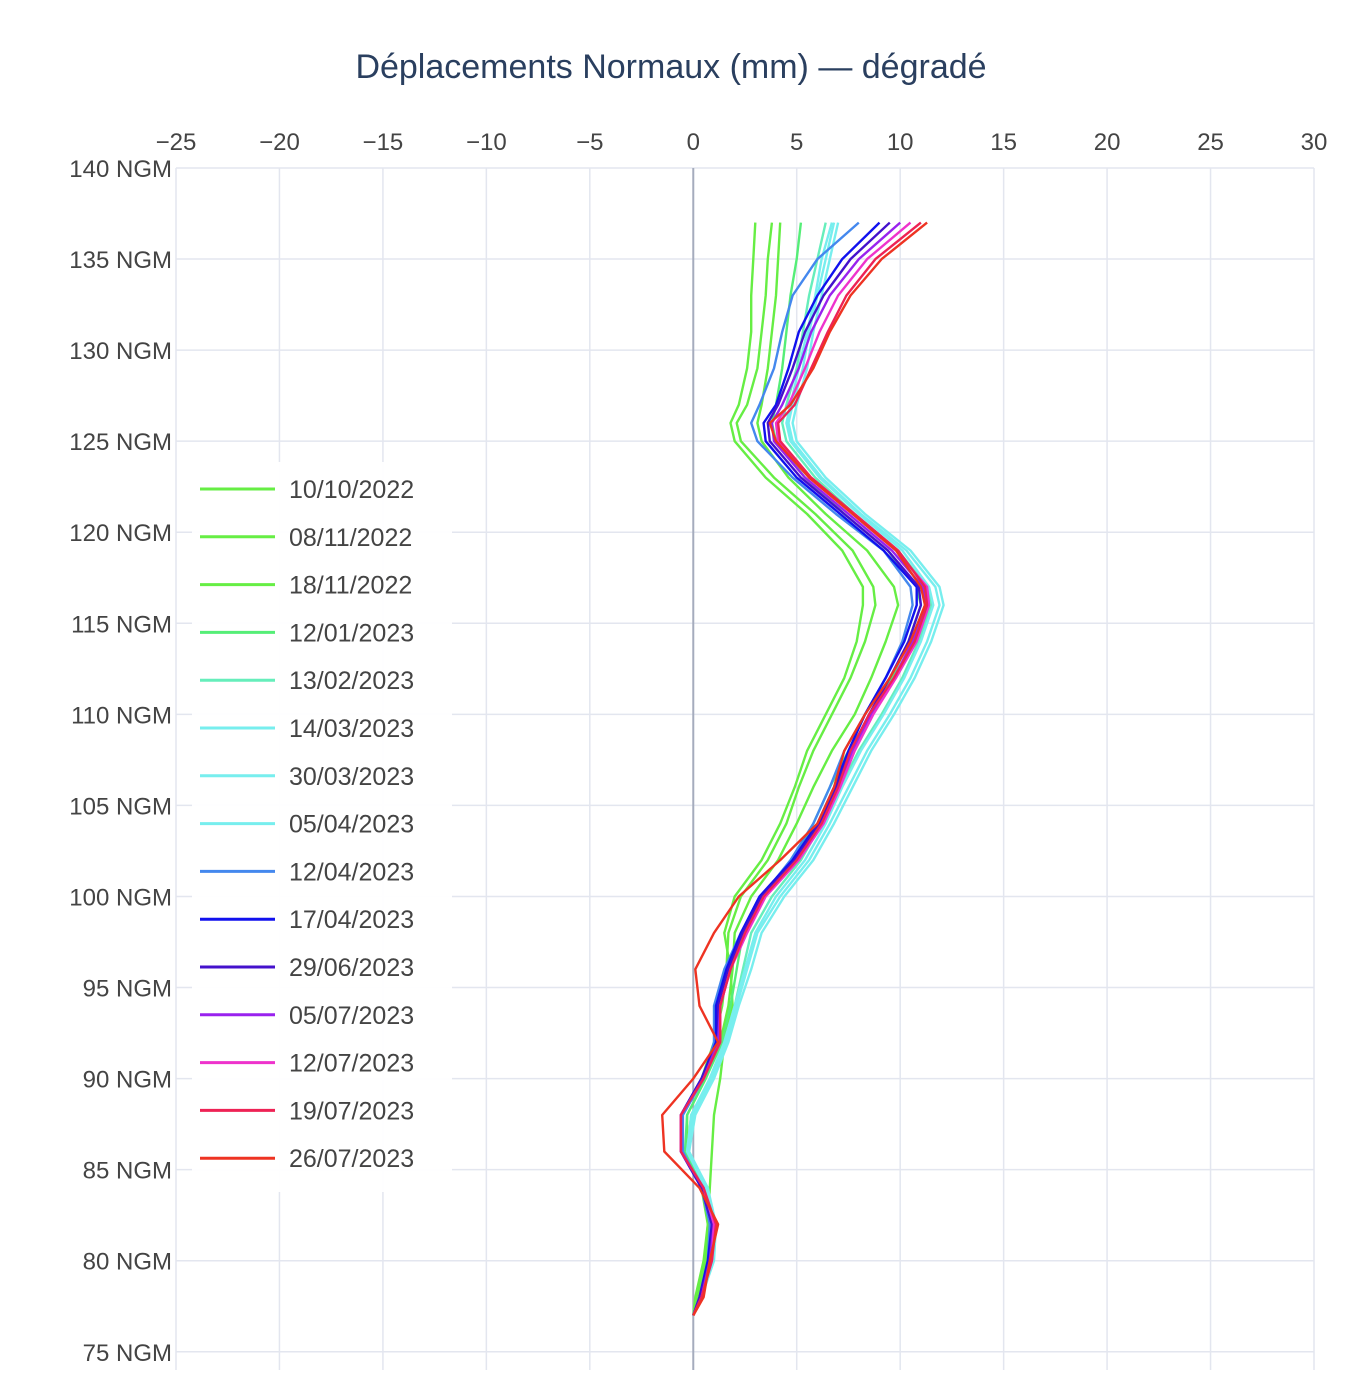 This screenshot has width=1362, height=1400. Describe the element at coordinates (383, 142) in the screenshot. I see `x-tick-label: −15` at that location.